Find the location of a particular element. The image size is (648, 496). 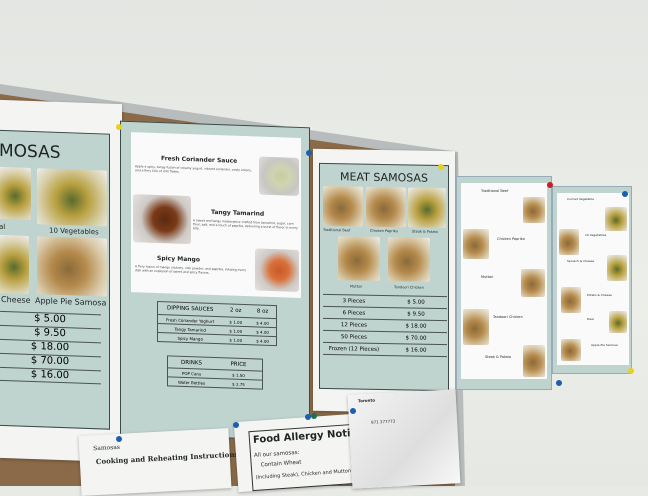

cell: $ 1.50 is located at coordinates (238, 375).